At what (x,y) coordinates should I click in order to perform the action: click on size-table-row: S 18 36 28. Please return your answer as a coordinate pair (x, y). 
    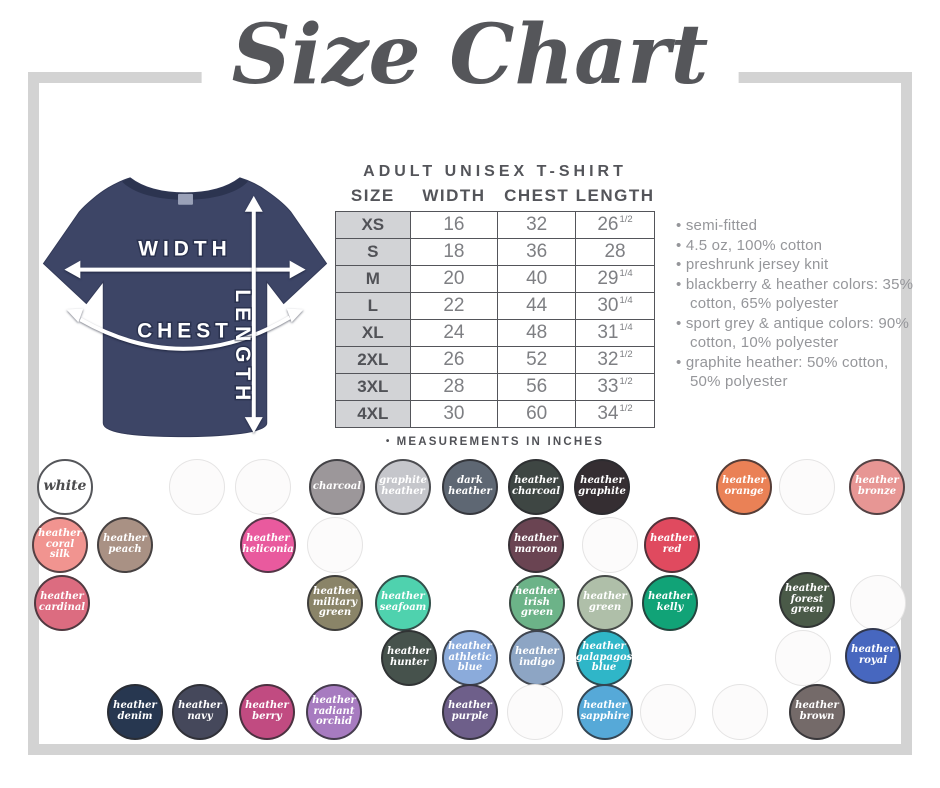
    Looking at the image, I should click on (495, 252).